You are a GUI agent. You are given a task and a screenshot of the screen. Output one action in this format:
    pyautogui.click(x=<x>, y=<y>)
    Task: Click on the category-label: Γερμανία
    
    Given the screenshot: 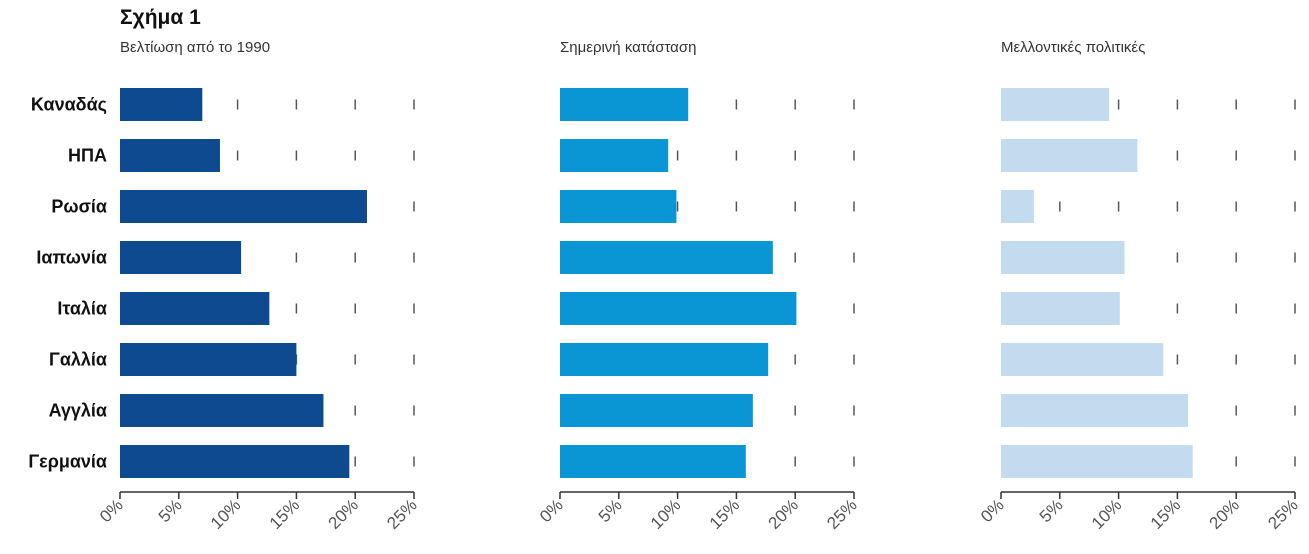 What is the action you would take?
    pyautogui.click(x=67, y=462)
    